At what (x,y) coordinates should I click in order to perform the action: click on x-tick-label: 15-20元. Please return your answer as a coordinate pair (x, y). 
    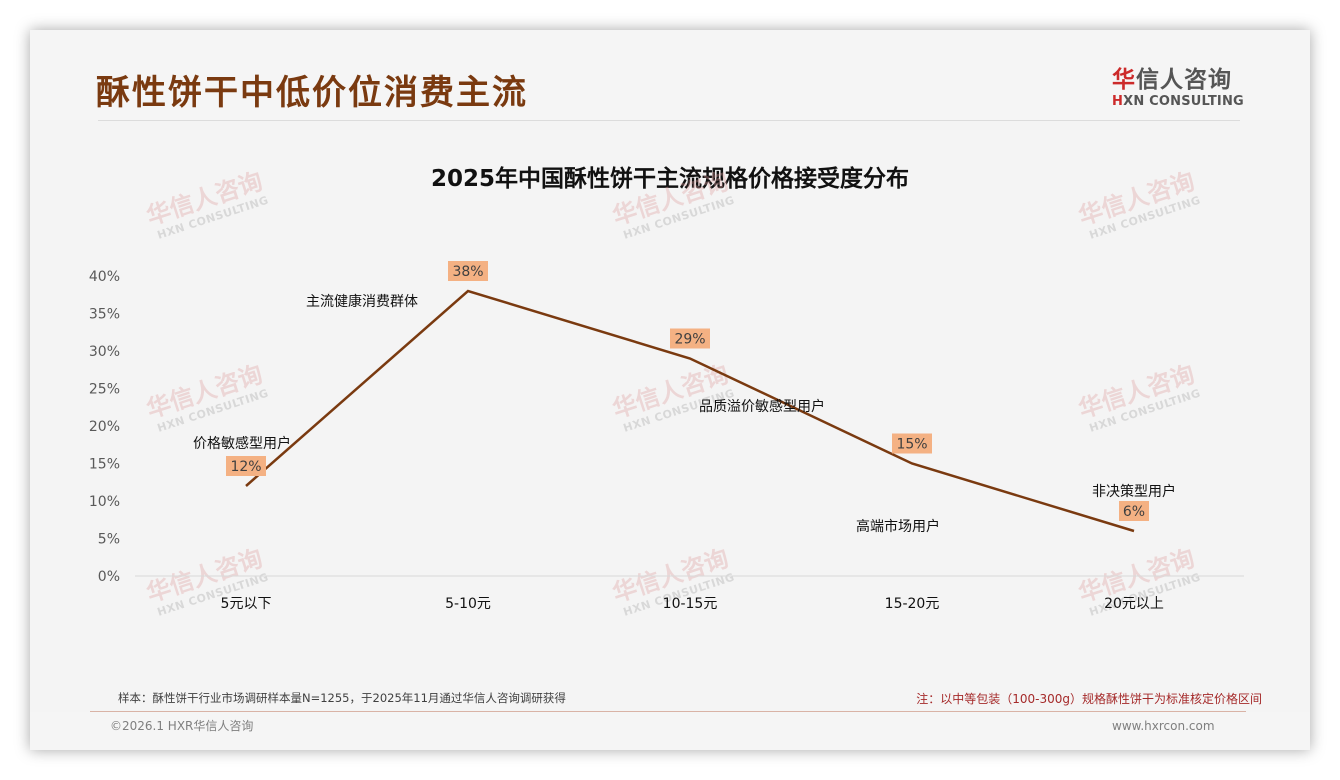
    Looking at the image, I should click on (912, 604).